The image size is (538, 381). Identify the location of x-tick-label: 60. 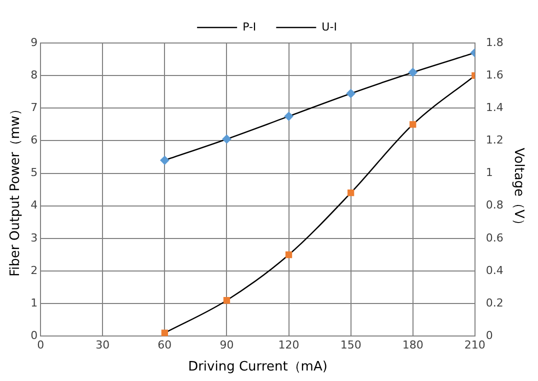
(165, 345).